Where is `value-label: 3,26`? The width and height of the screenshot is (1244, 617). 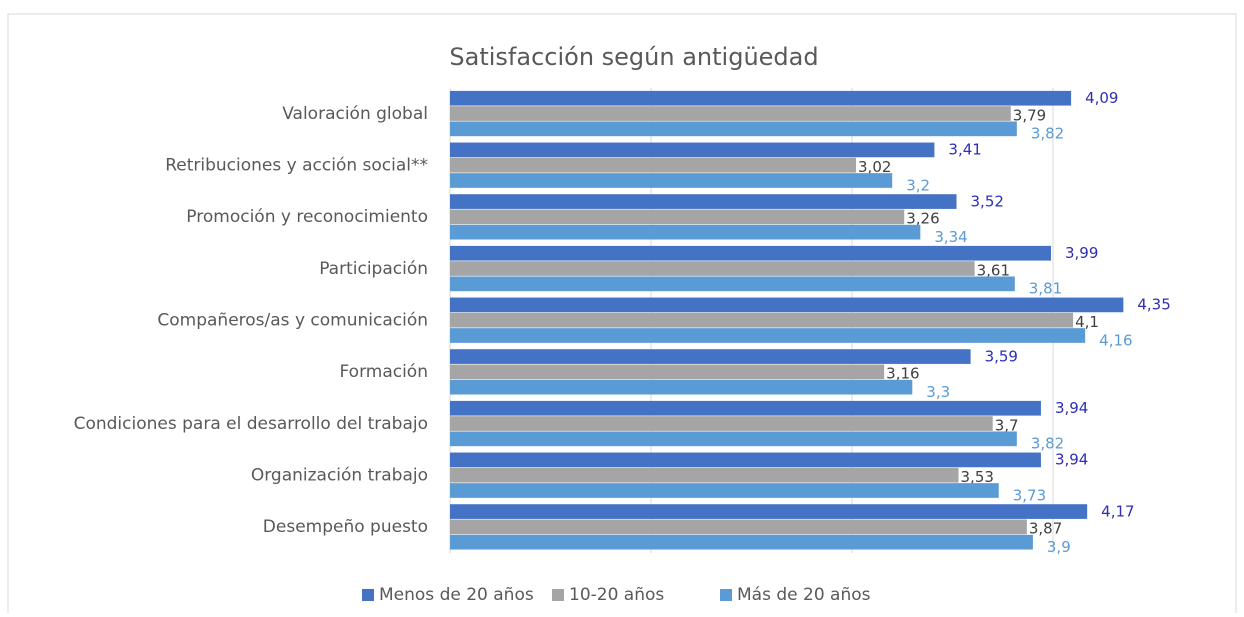
value-label: 3,26 is located at coordinates (922, 219).